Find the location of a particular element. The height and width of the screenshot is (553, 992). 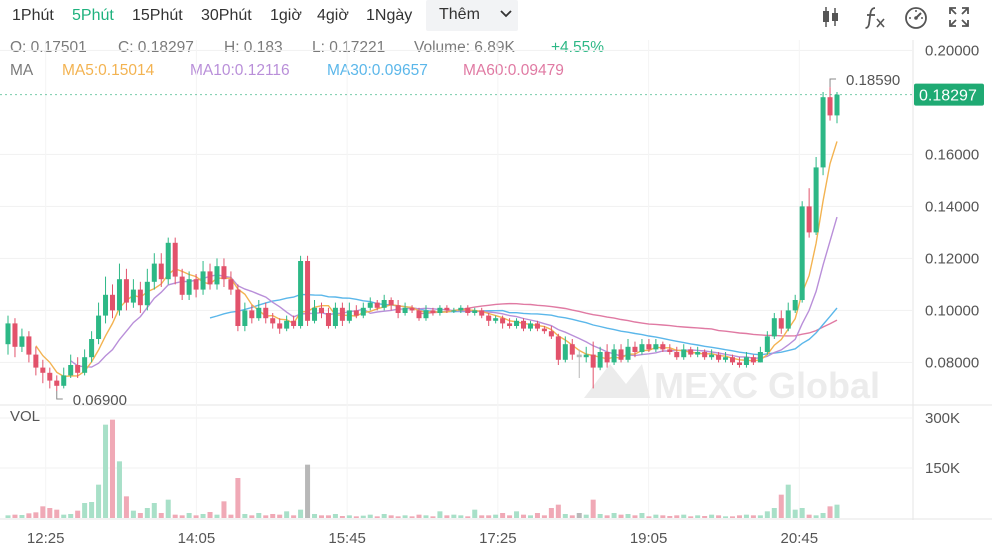

tab-30min: 30Phút is located at coordinates (226, 15).